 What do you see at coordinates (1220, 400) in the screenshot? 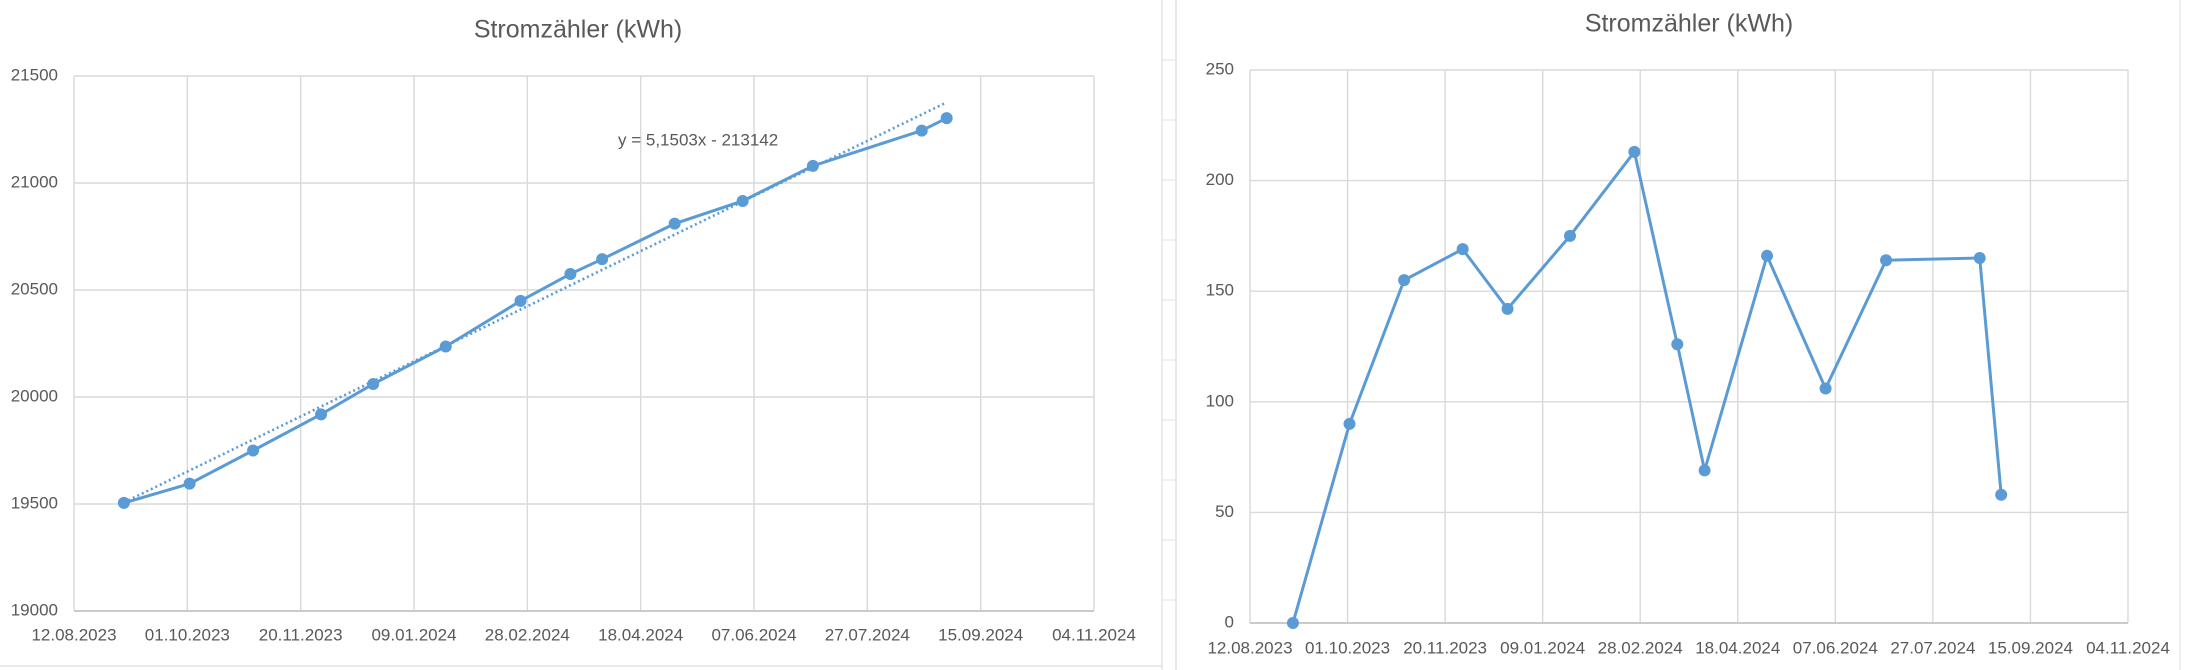
I see `y-tick-label: 100` at bounding box center [1220, 400].